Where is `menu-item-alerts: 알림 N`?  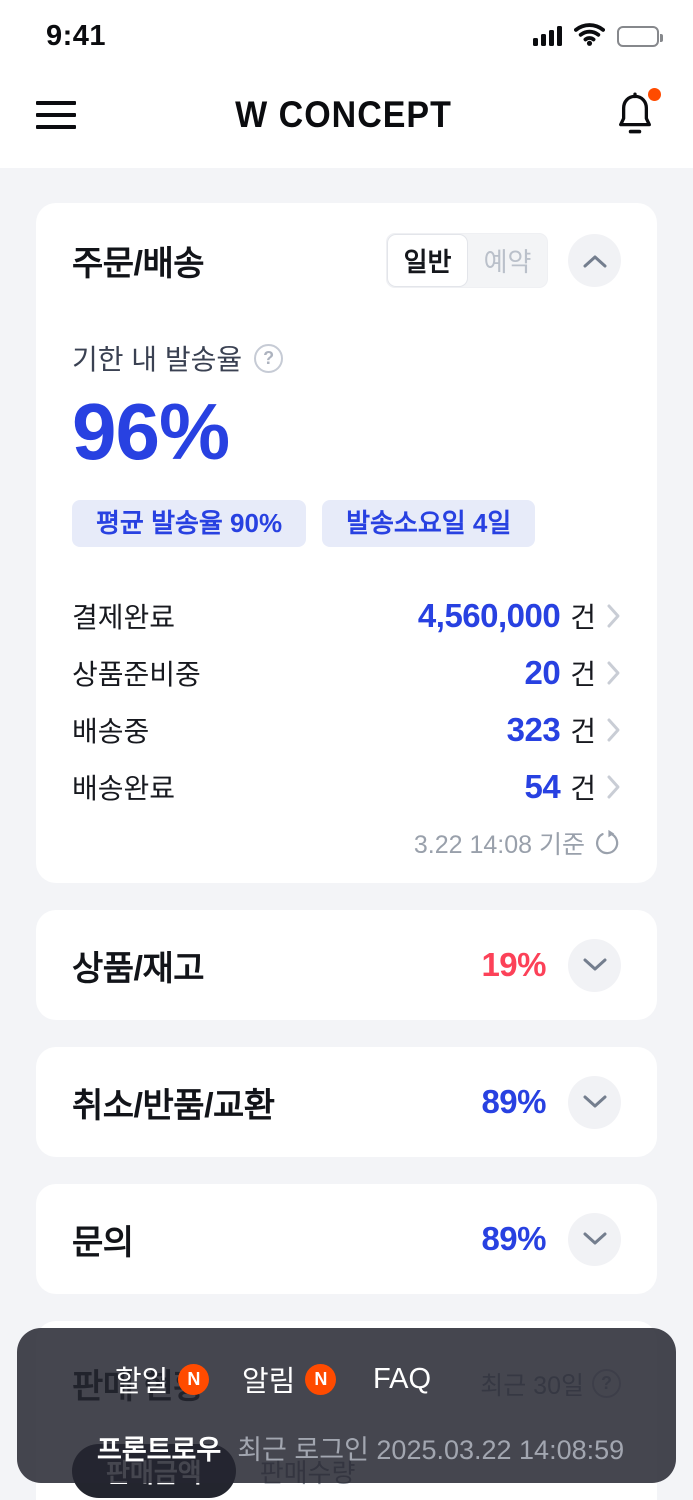
menu-item-alerts: 알림 N is located at coordinates (289, 1379).